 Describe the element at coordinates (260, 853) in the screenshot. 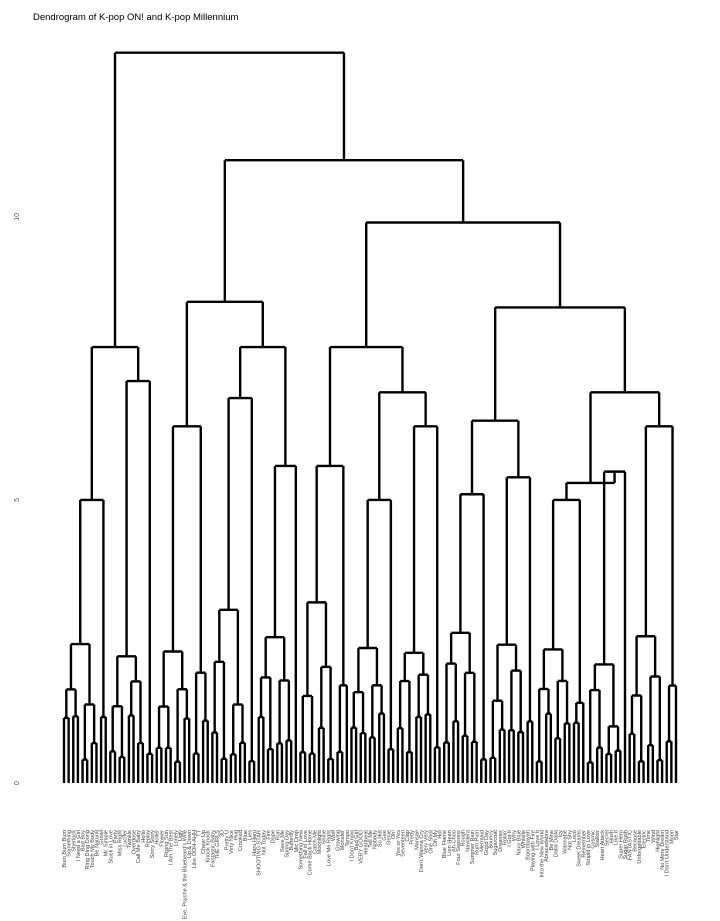

I see `leaf-label: SHOOTING STAR` at that location.